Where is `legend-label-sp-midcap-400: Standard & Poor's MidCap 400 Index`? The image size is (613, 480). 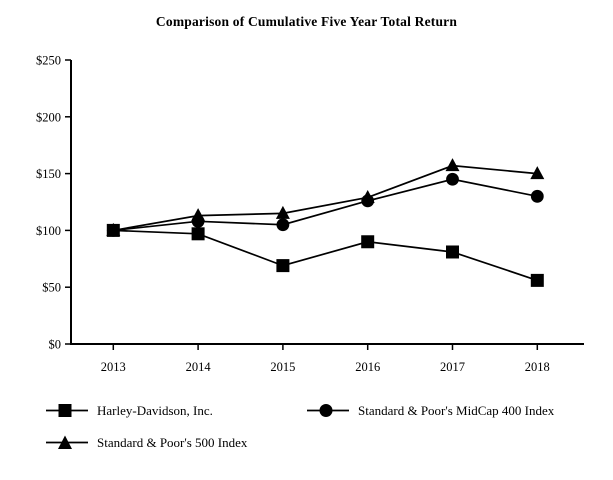 legend-label-sp-midcap-400: Standard & Poor's MidCap 400 Index is located at coordinates (456, 410).